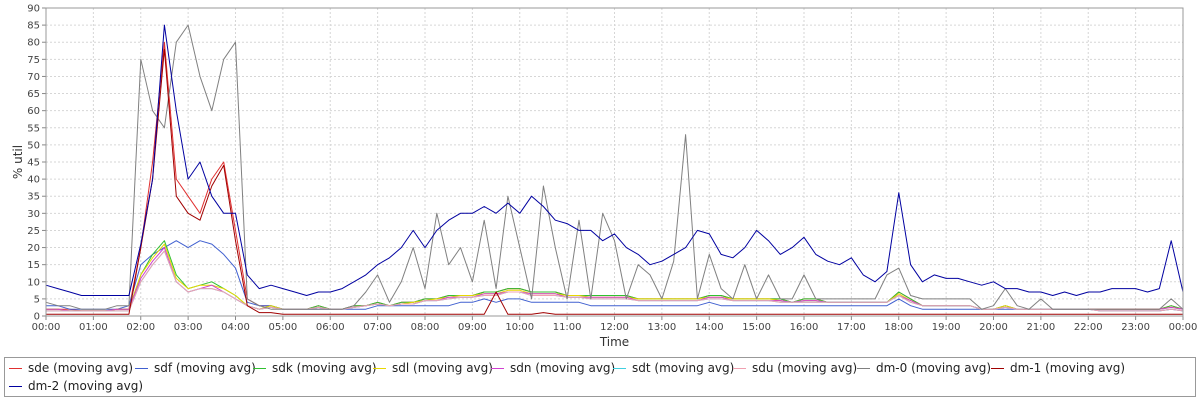 The height and width of the screenshot is (400, 1200). What do you see at coordinates (1088, 327) in the screenshot?
I see `x-tick-label: 22:00` at bounding box center [1088, 327].